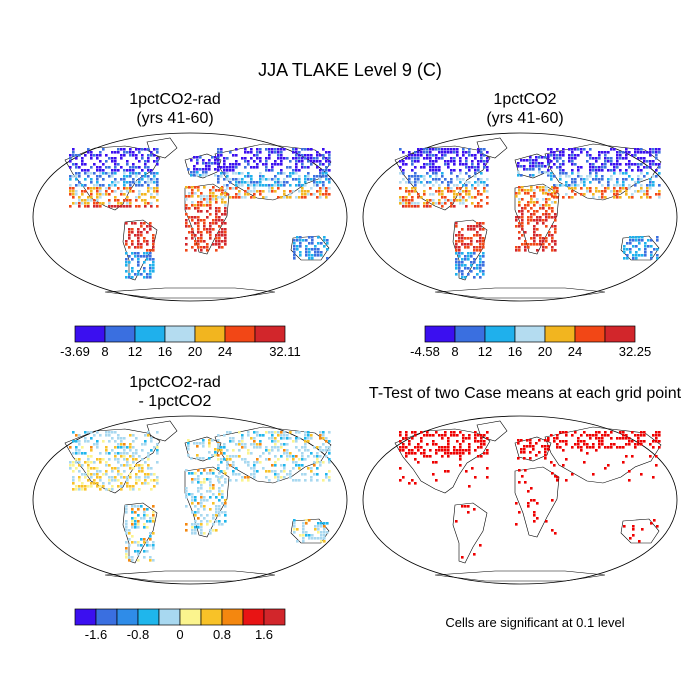 The image size is (700, 700). I want to click on map-panel-4-ttest, so click(520, 500).